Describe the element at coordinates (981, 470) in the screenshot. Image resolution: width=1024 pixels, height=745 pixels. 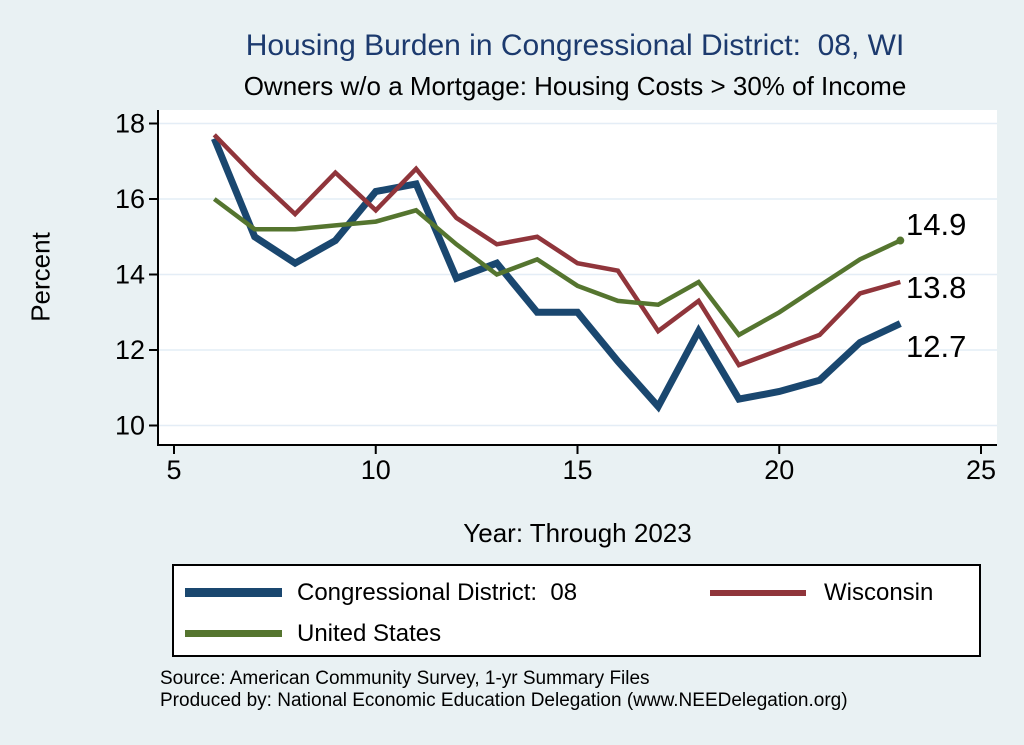
I see `x-tick-label-25: 25` at that location.